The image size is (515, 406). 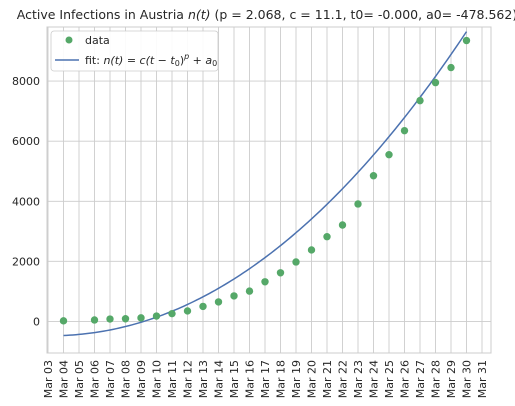 I want to click on x-tick-label: Mar 08, so click(x=126, y=379).